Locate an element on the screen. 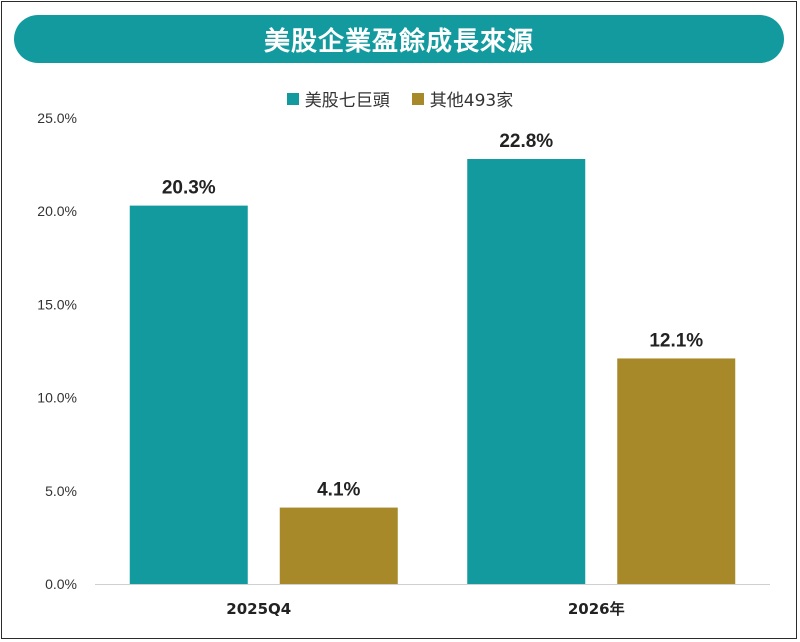 The image size is (800, 642). legend-item-series-1: 美股七巨頭 is located at coordinates (338, 98).